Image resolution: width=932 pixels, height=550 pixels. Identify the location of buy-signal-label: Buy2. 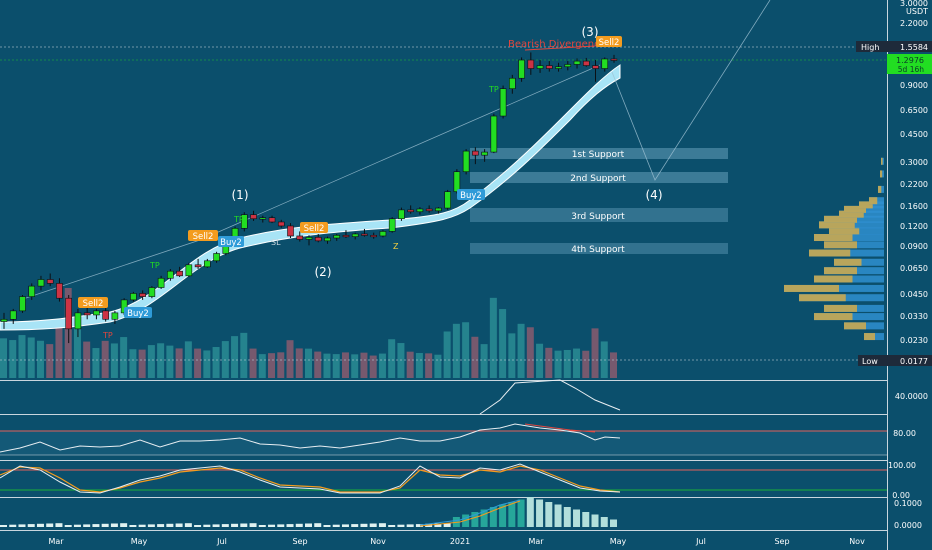
(138, 314).